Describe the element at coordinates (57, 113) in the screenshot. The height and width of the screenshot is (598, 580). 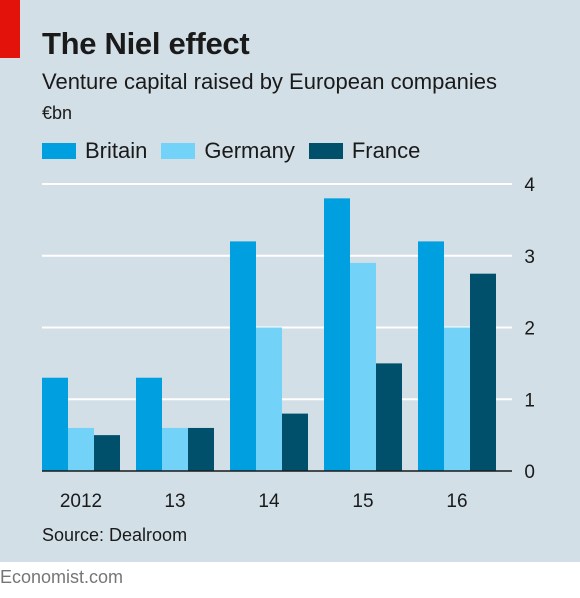
I see `unit-label: €bn` at that location.